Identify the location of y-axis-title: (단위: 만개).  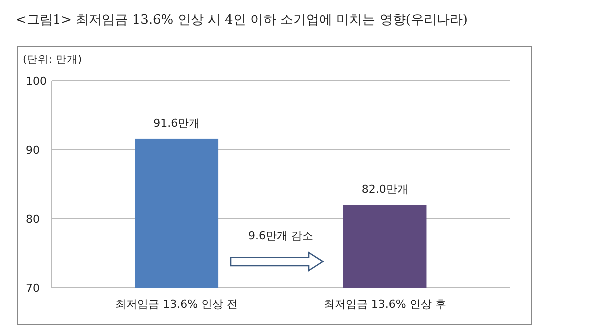
(52, 60).